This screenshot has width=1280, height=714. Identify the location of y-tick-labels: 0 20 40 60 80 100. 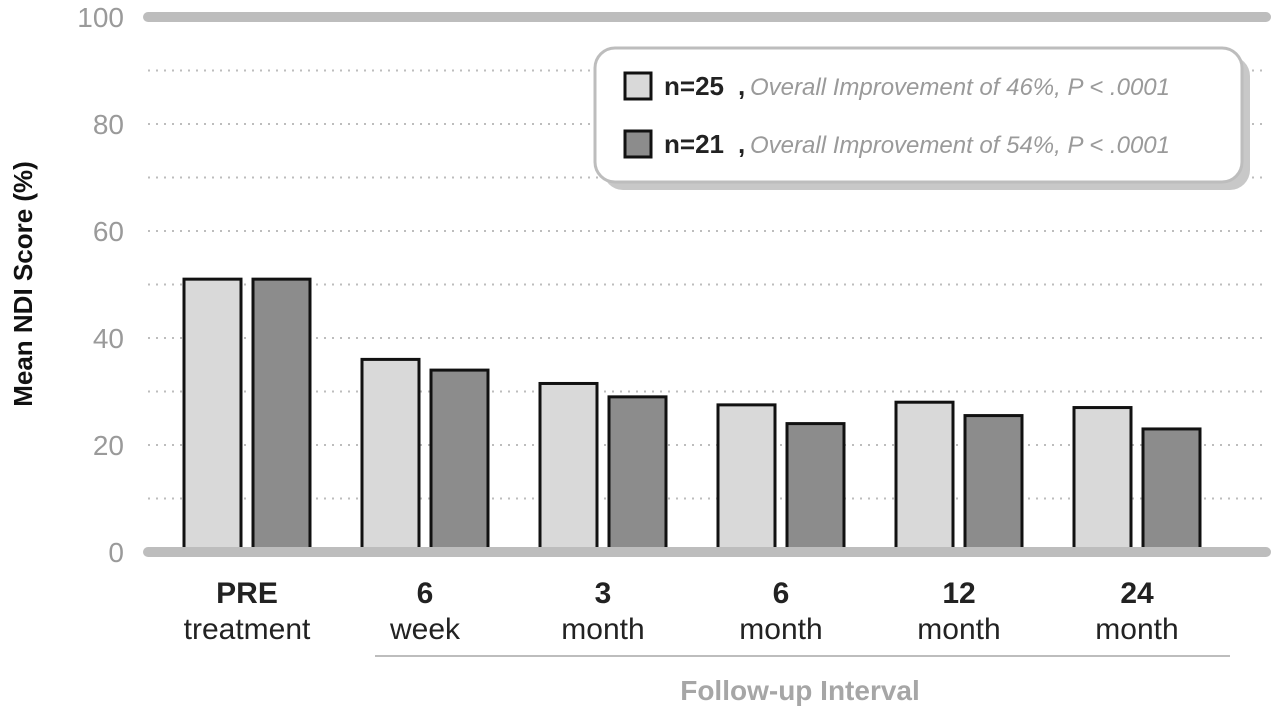
(100, 285).